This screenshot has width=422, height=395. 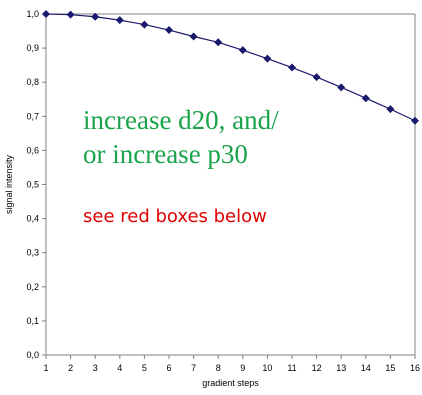 What do you see at coordinates (32, 355) in the screenshot?
I see `y-tick-label: 0,0` at bounding box center [32, 355].